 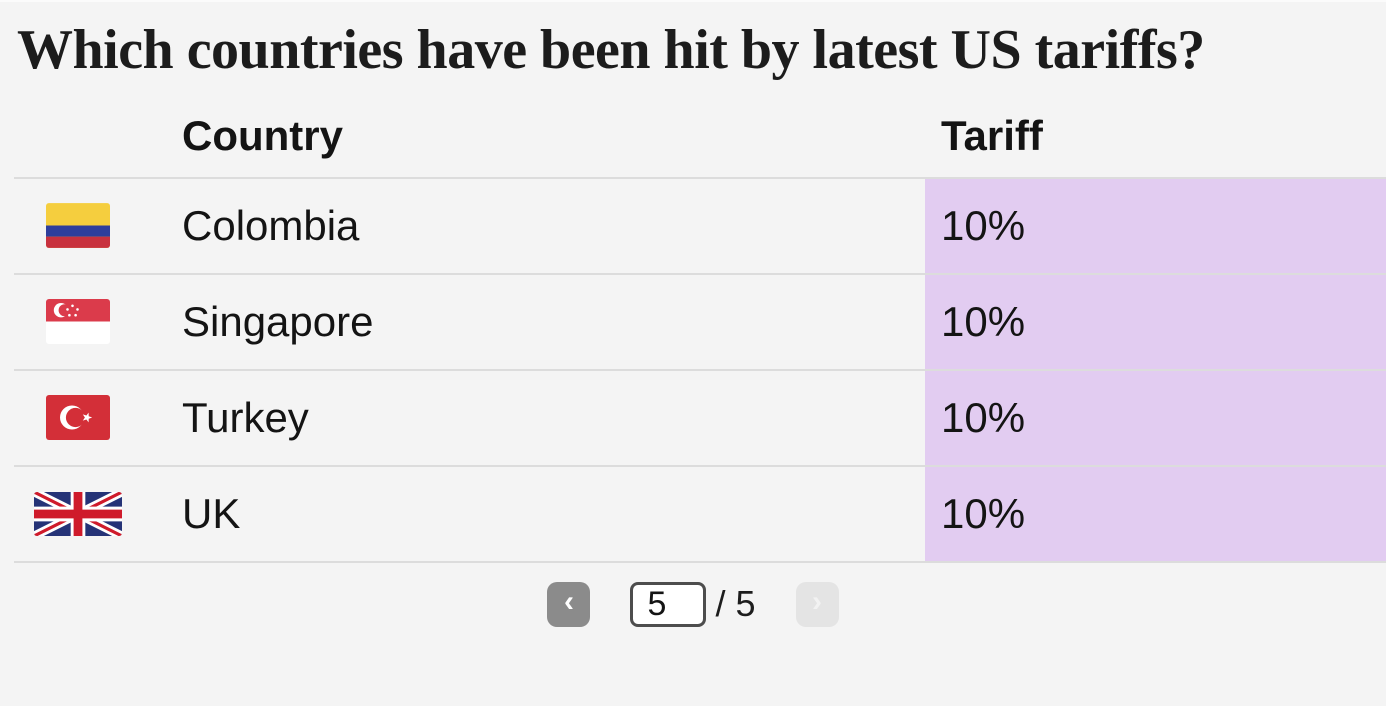 What do you see at coordinates (700, 224) in the screenshot?
I see `table-row: Colombia 10%` at bounding box center [700, 224].